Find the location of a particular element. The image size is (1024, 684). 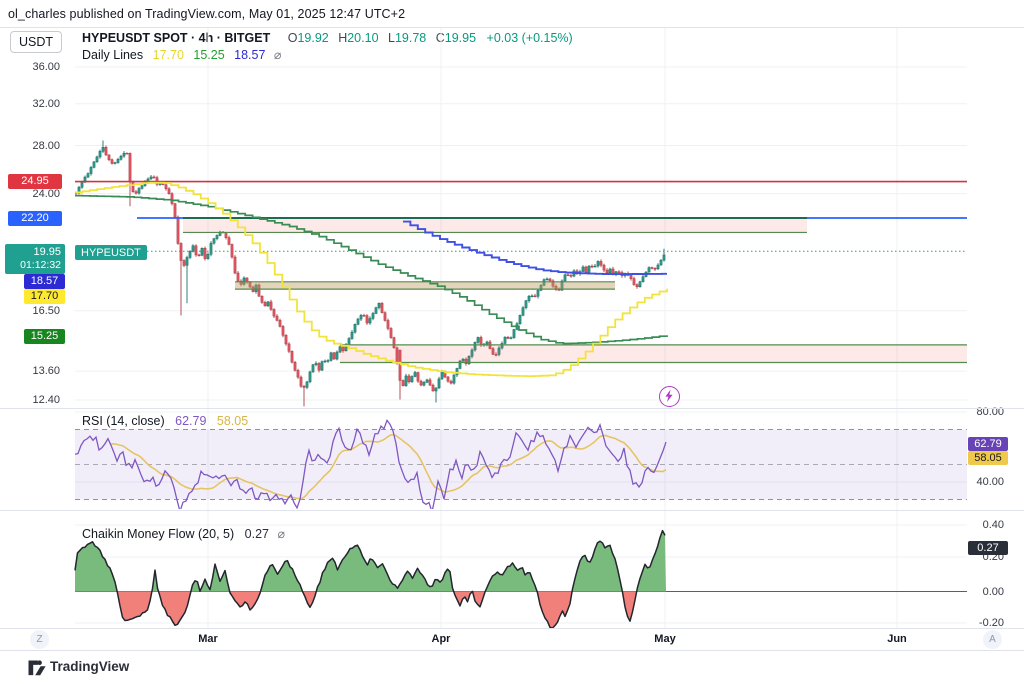

cmf-header: Chaikin Money Flow (20, 5) 0.27 ⌀ is located at coordinates (183, 533).